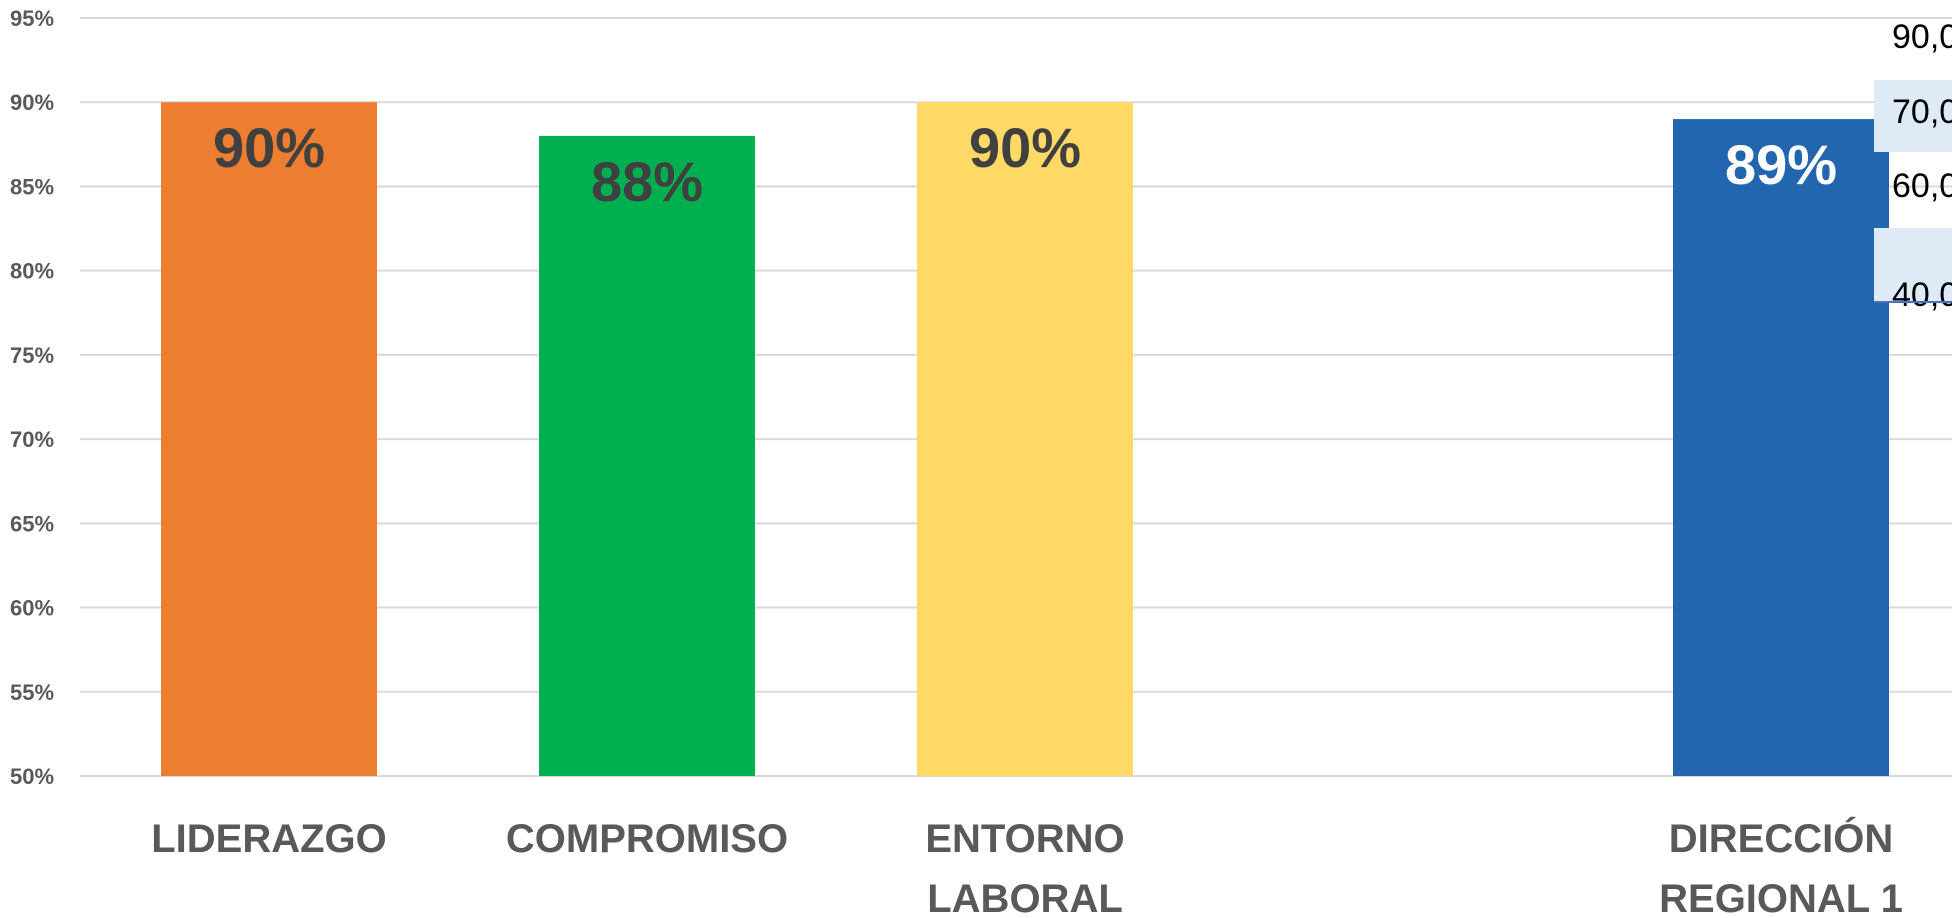 Image resolution: width=1952 pixels, height=918 pixels. I want to click on data-label: 88%, so click(647, 181).